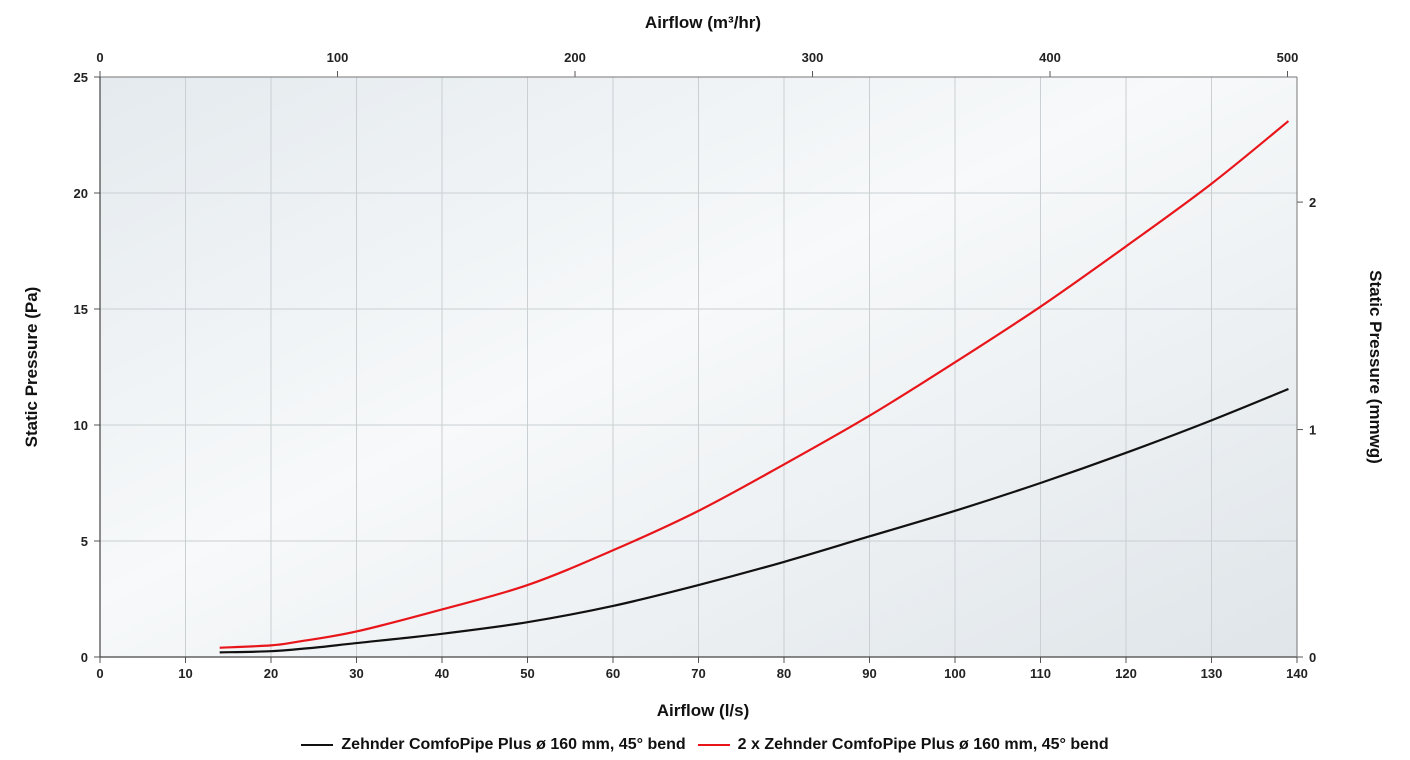  I want to click on x-top-tick-label: 400, so click(1050, 57).